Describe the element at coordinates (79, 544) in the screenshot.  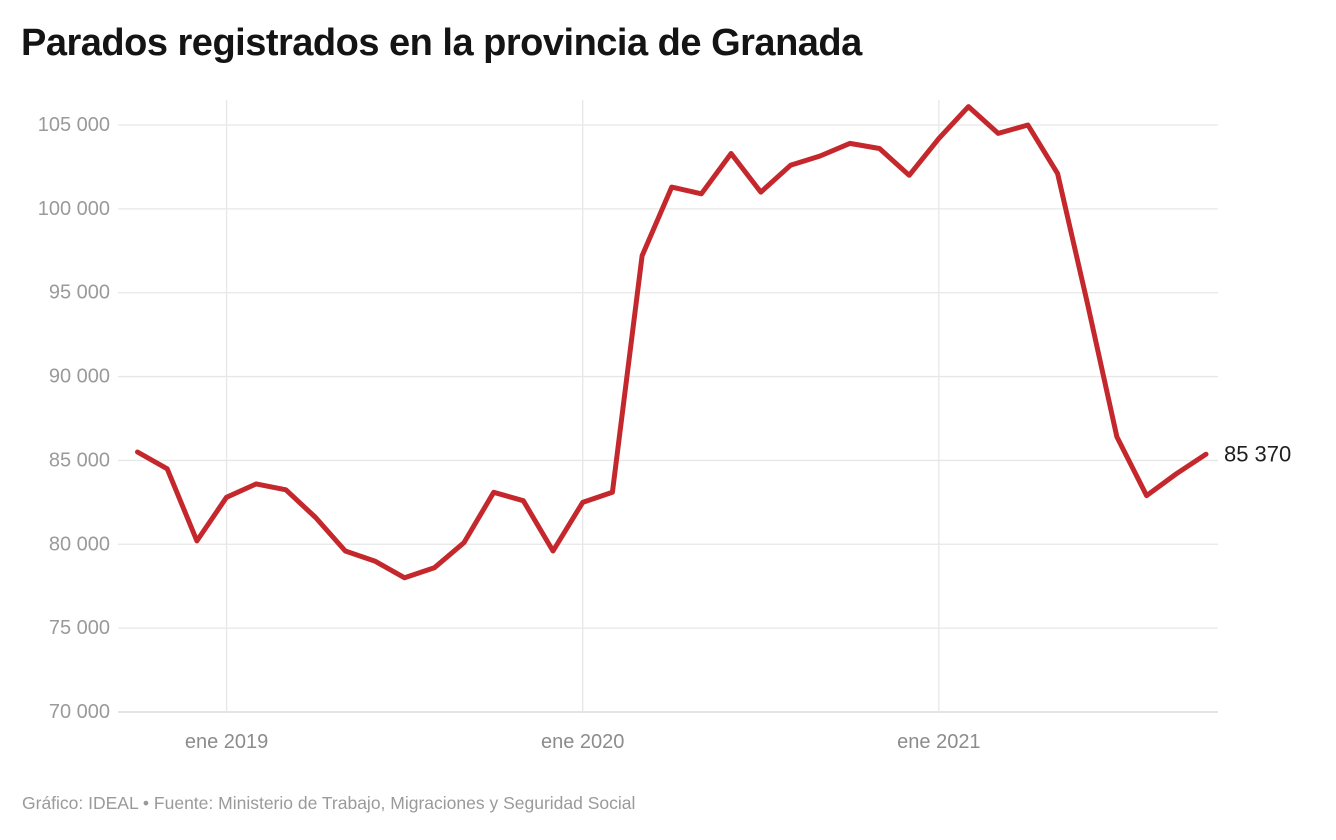
I see `y-axis-tick-label: 80 000` at that location.